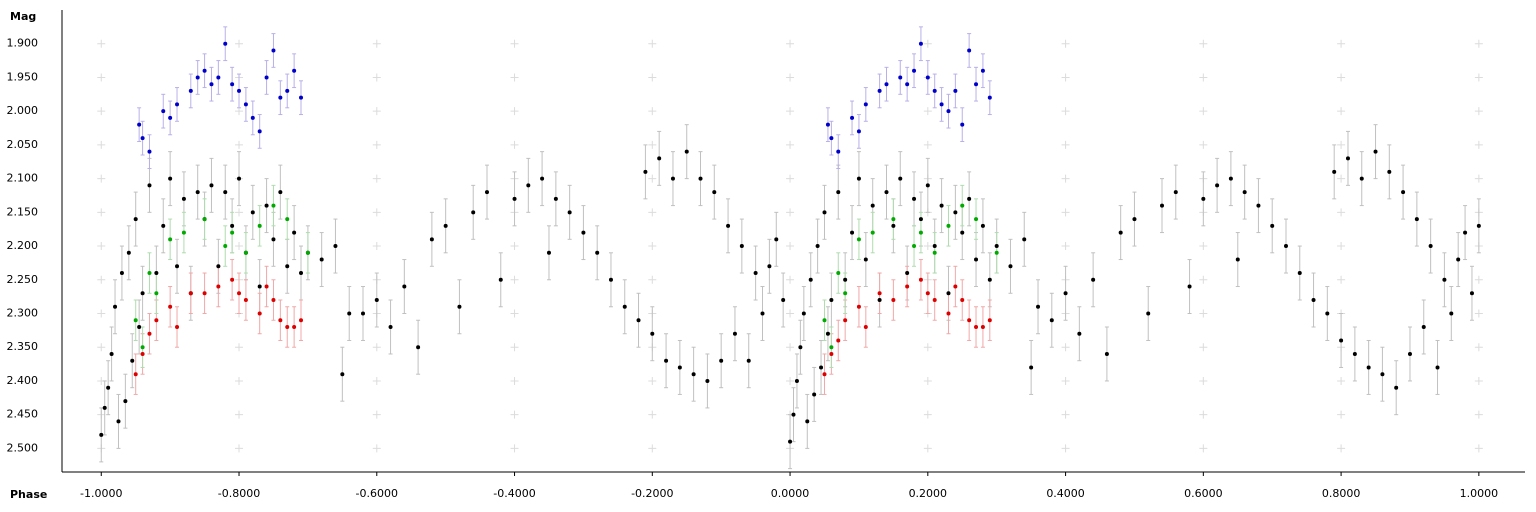 This screenshot has height=512, width=1536. I want to click on y-tick-label: 2.100, so click(23, 178).